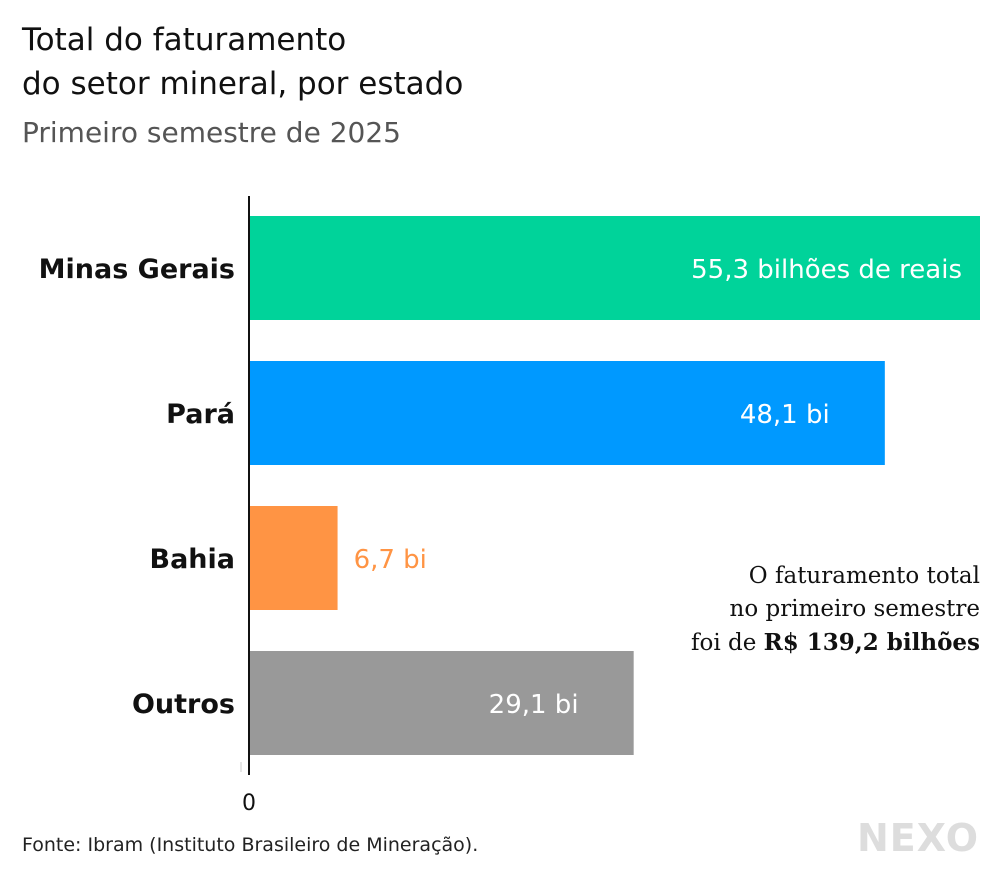 This screenshot has height=879, width=1001. What do you see at coordinates (137, 269) in the screenshot?
I see `category-label: Minas Gerais` at bounding box center [137, 269].